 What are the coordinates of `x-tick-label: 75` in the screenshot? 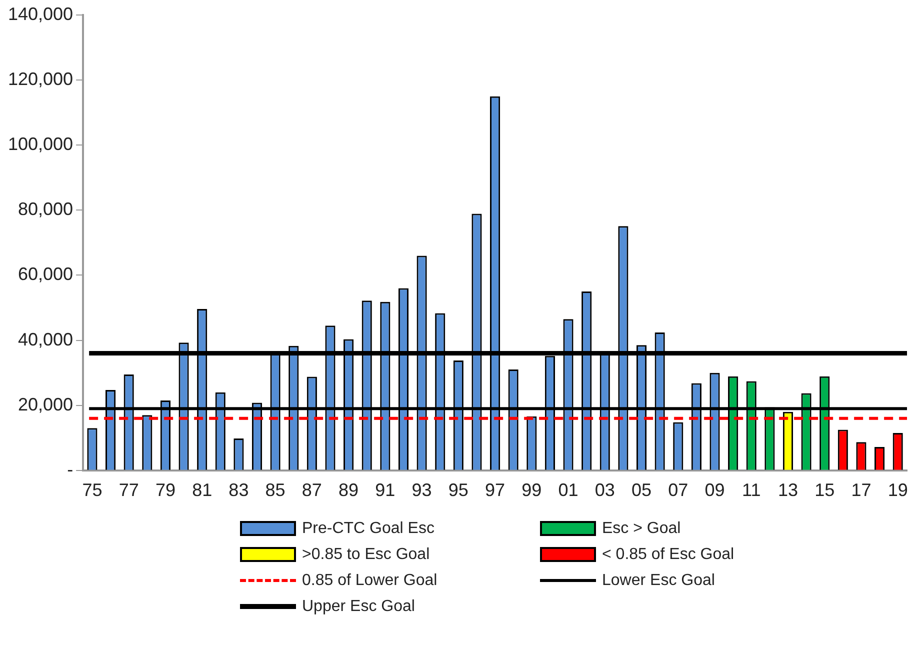 It's located at (92, 490).